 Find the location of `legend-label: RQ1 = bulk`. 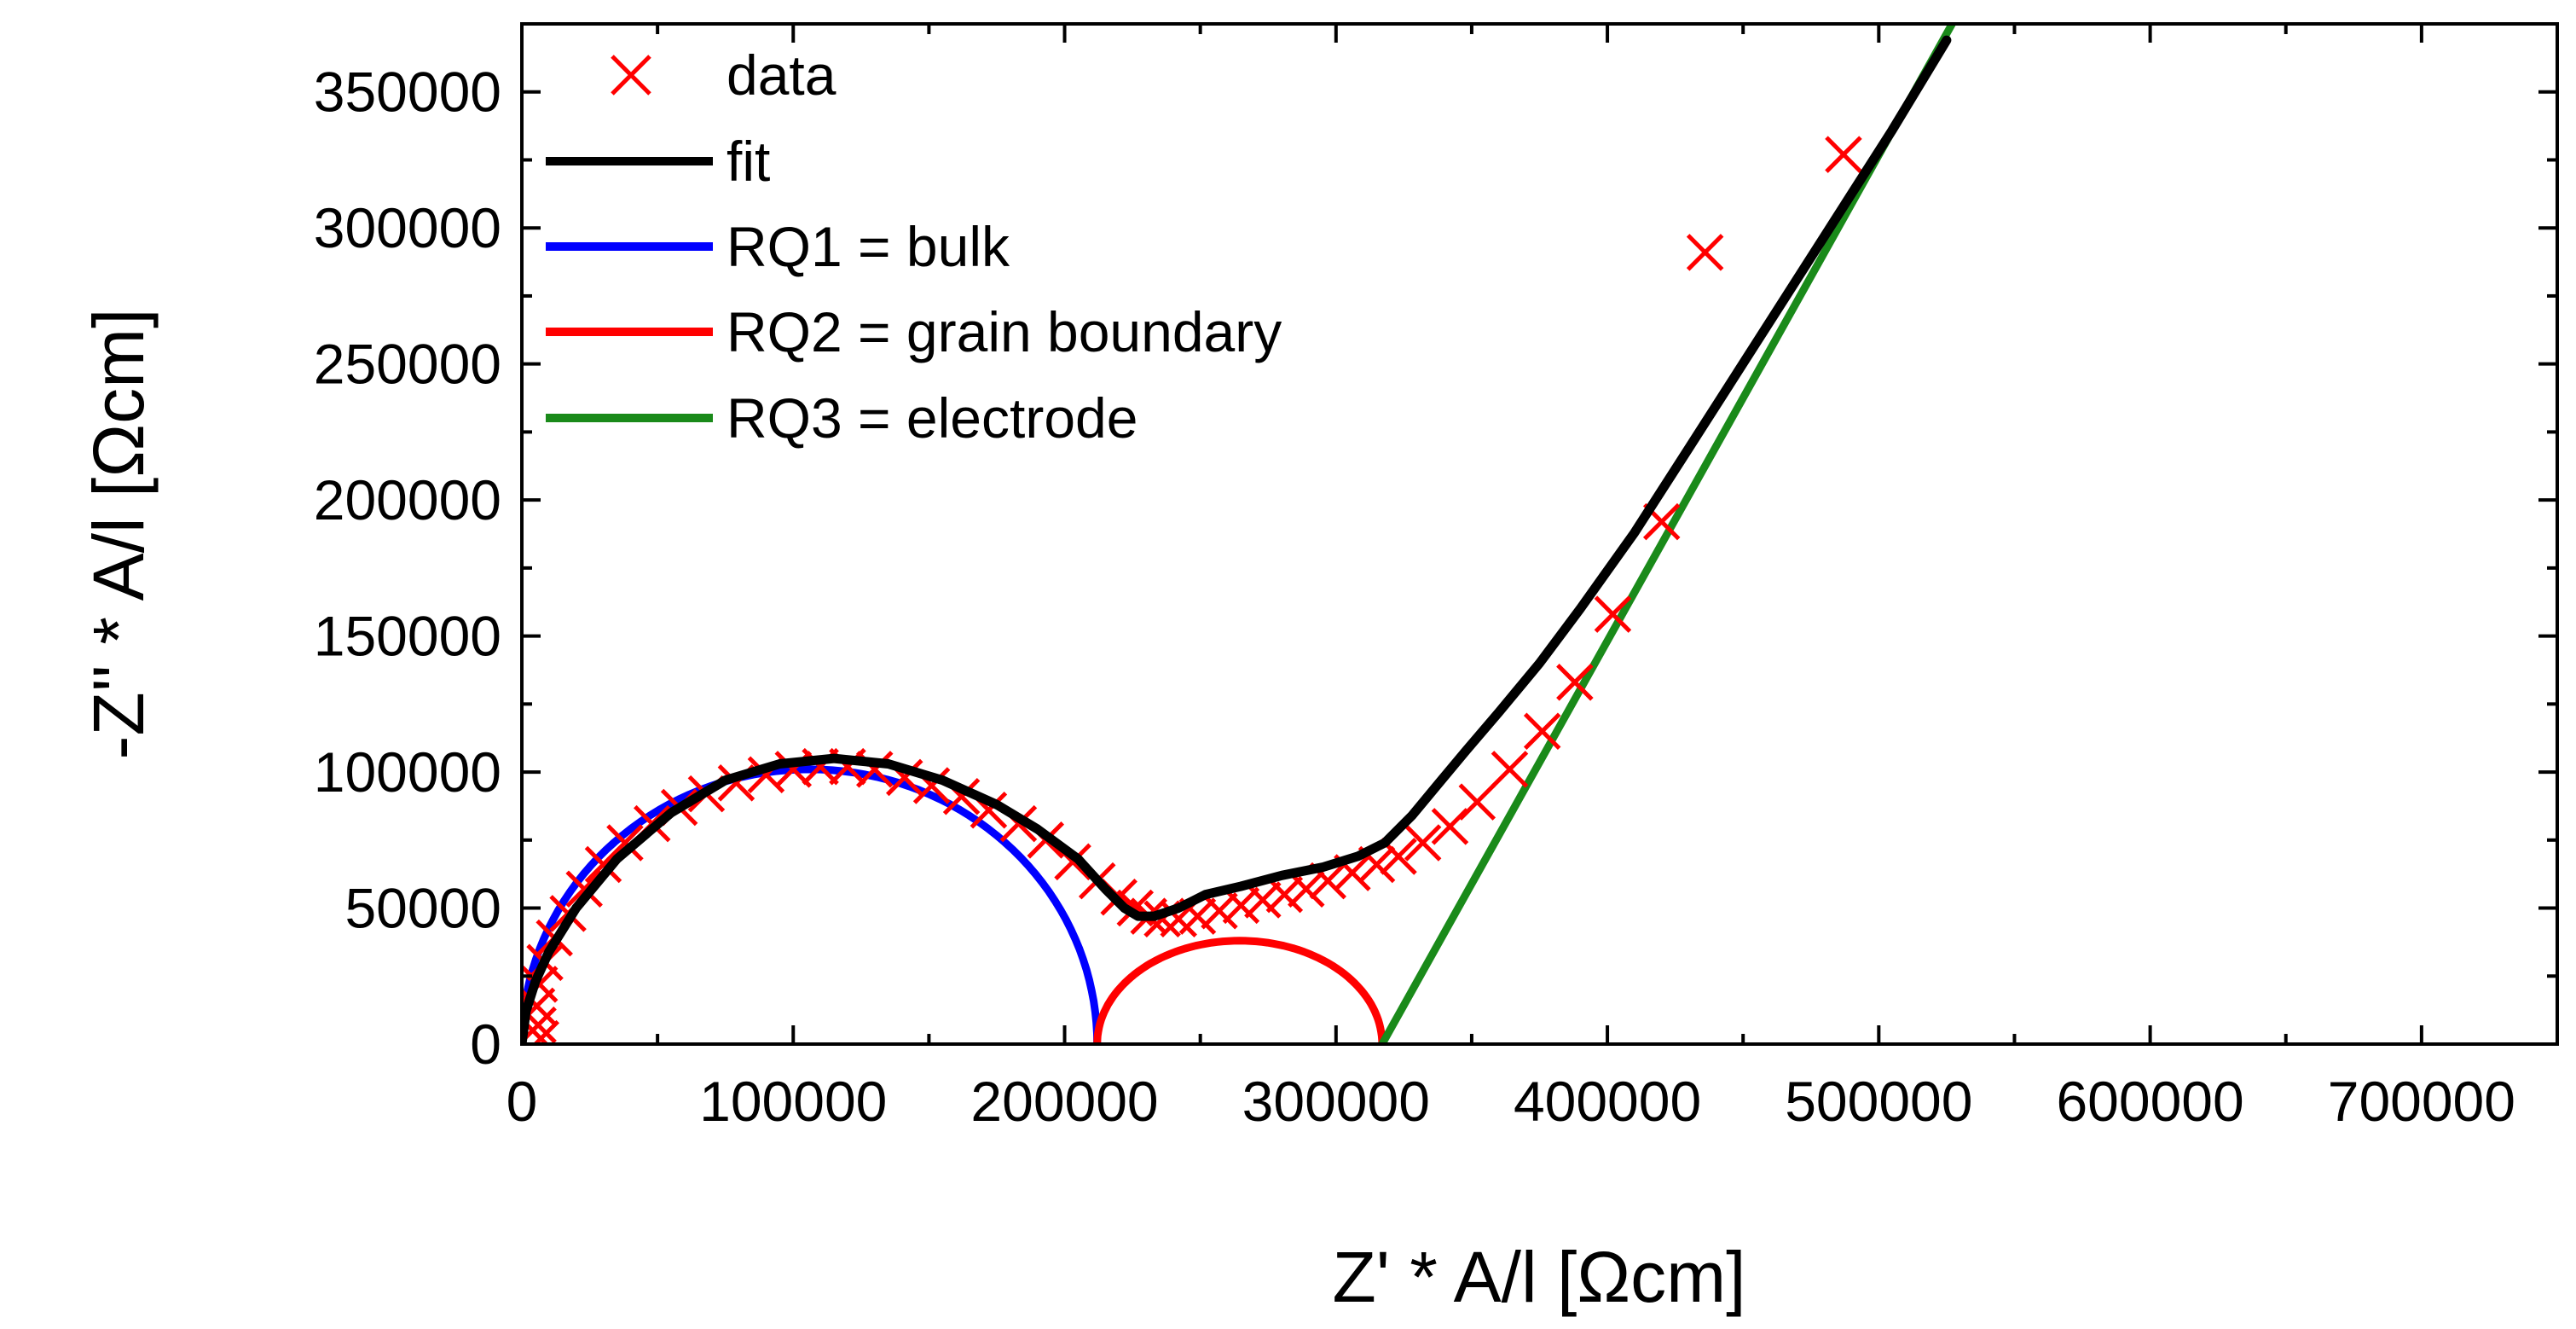

legend-label: RQ1 = bulk is located at coordinates (868, 246).